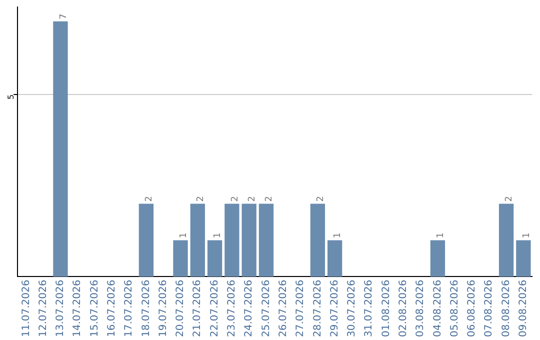 This screenshot has width=540, height=340. What do you see at coordinates (43, 309) in the screenshot?
I see `x-tick-label: 12.07.2026` at bounding box center [43, 309].